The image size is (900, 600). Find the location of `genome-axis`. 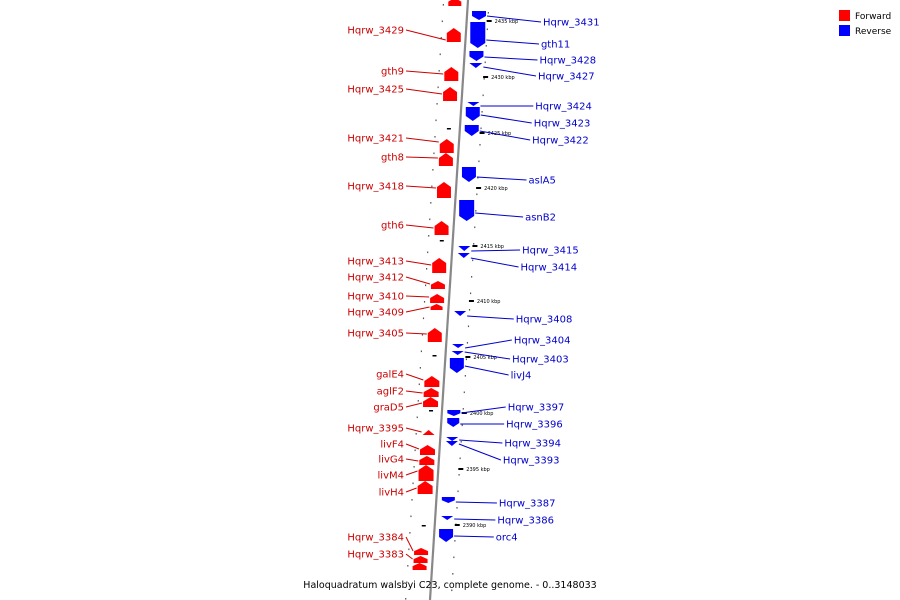

genome-axis is located at coordinates (449, 300).